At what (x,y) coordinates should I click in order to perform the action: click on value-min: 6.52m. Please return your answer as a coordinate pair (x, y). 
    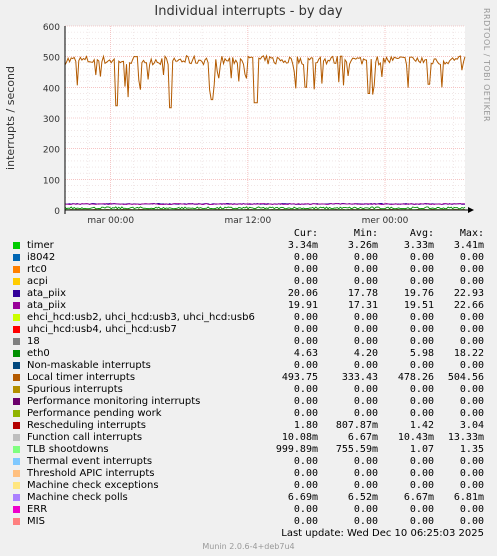
    Looking at the image, I should click on (362, 497).